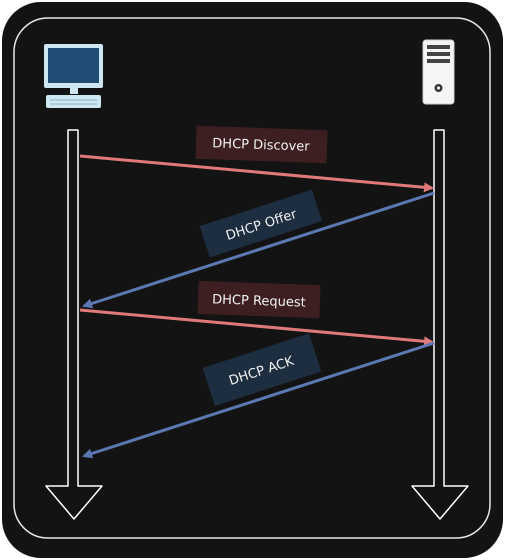 The width and height of the screenshot is (505, 560). I want to click on dhcp-request-arrow, so click(256, 327).